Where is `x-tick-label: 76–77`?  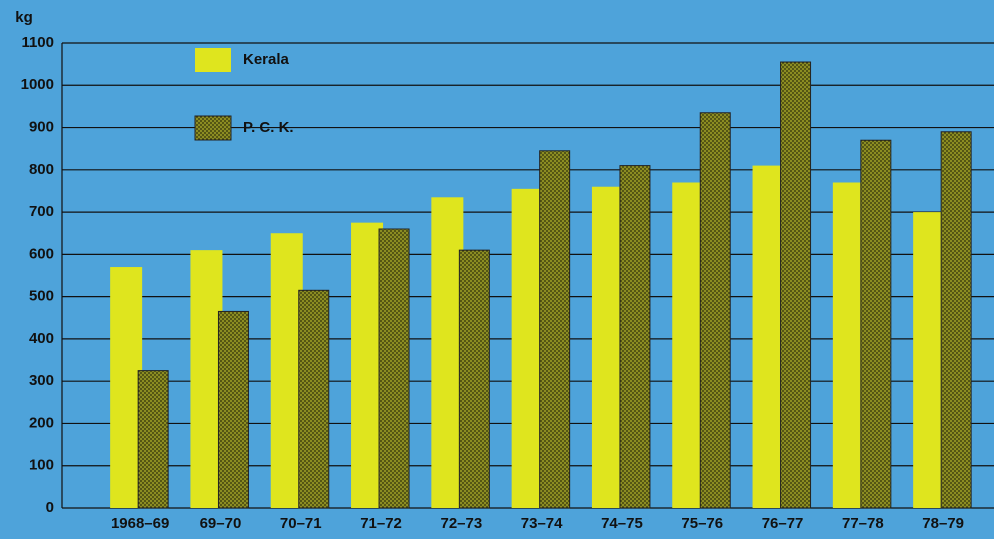 x-tick-label: 76–77 is located at coordinates (783, 523).